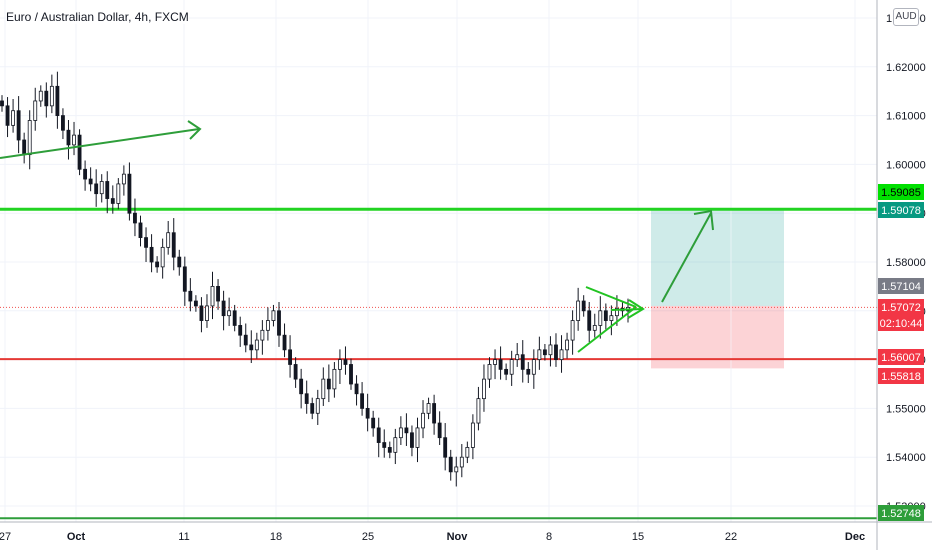 This screenshot has height=550, width=932. I want to click on projection-arrowhead, so click(703, 220).